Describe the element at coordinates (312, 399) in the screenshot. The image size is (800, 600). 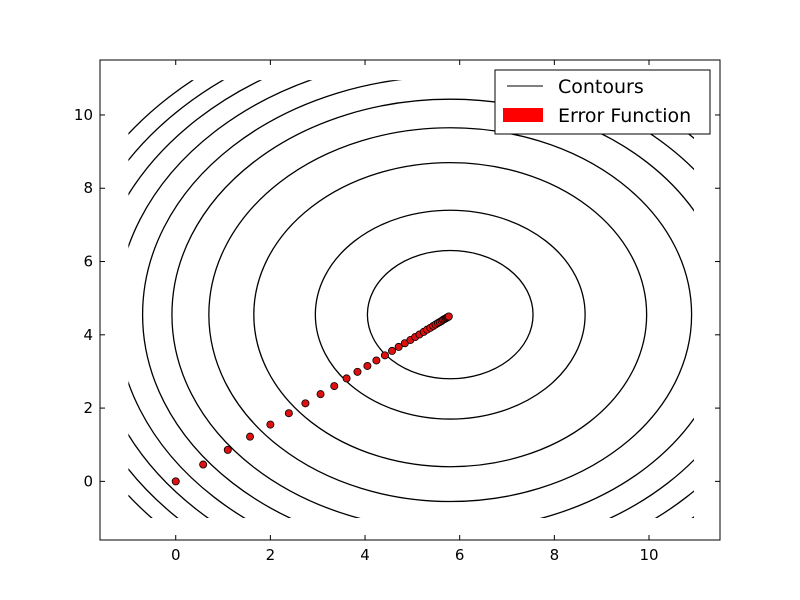
I see `points-layer` at that location.